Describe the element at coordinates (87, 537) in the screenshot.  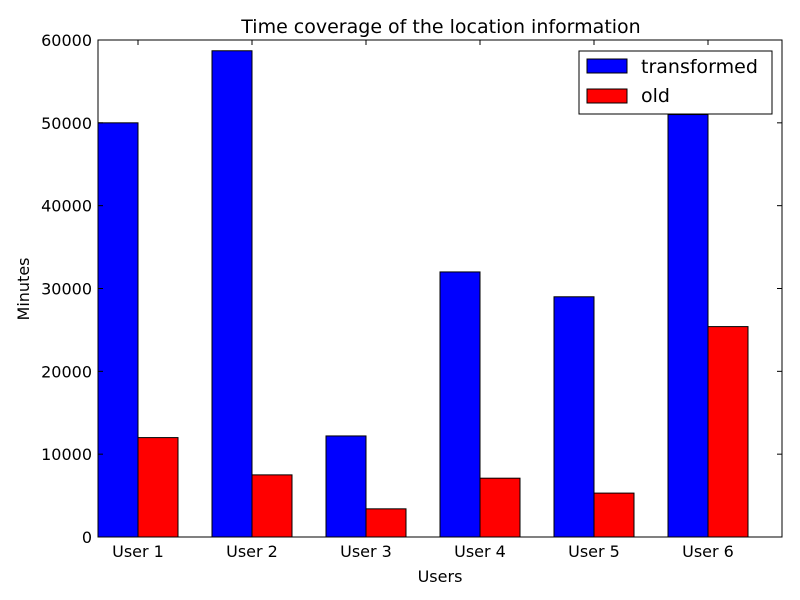
I see `y-tick-label: 0` at that location.